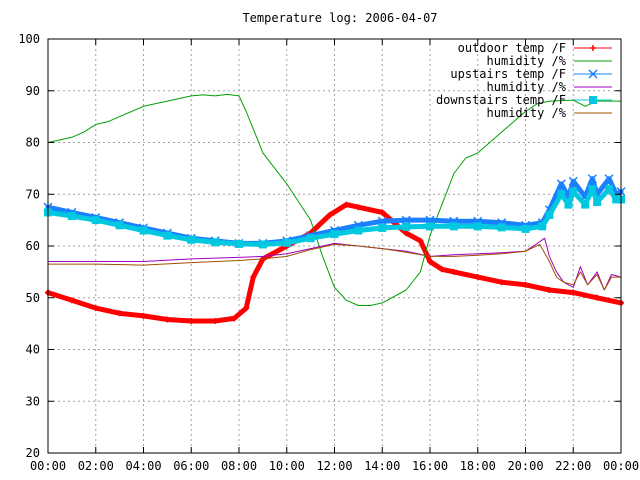 This screenshot has width=640, height=480. What do you see at coordinates (33, 91) in the screenshot?
I see `y-tick-label: 90` at bounding box center [33, 91].